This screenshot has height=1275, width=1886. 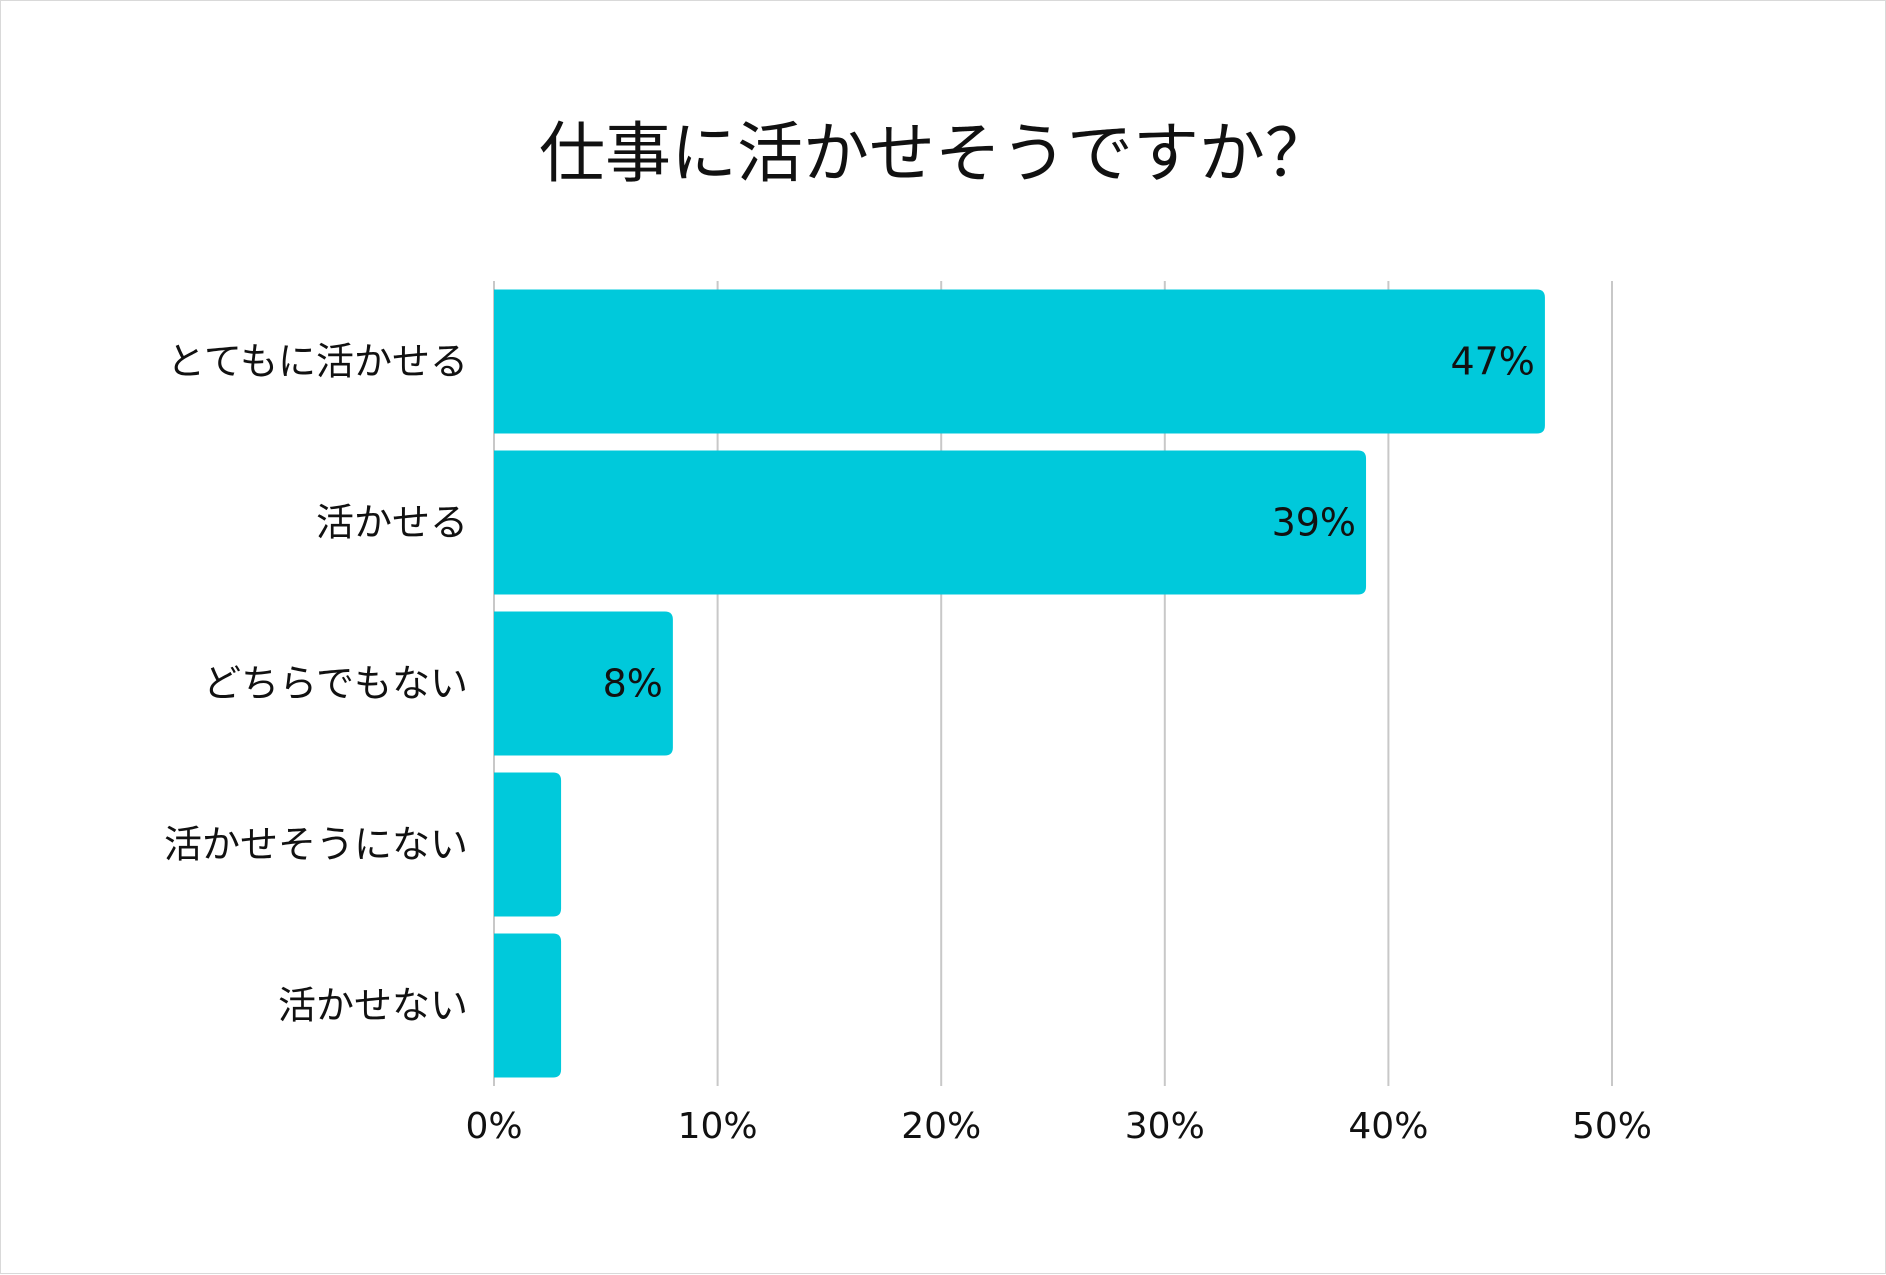 What do you see at coordinates (633, 684) in the screenshot?
I see `value-label-2: 8%` at bounding box center [633, 684].